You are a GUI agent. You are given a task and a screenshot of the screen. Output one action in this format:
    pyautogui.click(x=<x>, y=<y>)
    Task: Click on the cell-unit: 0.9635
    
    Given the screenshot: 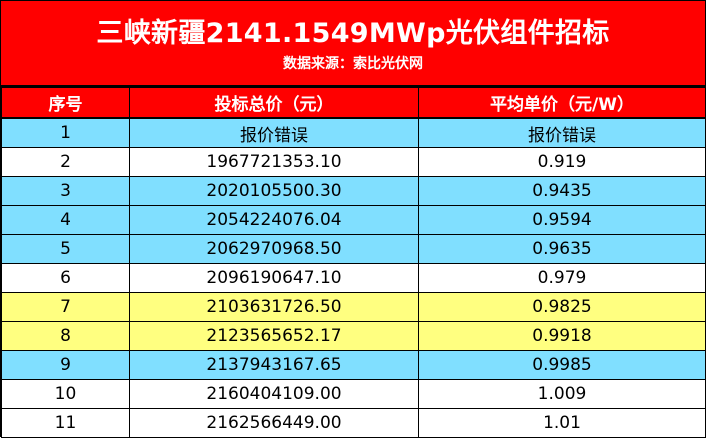 What is the action you would take?
    pyautogui.click(x=562, y=249)
    